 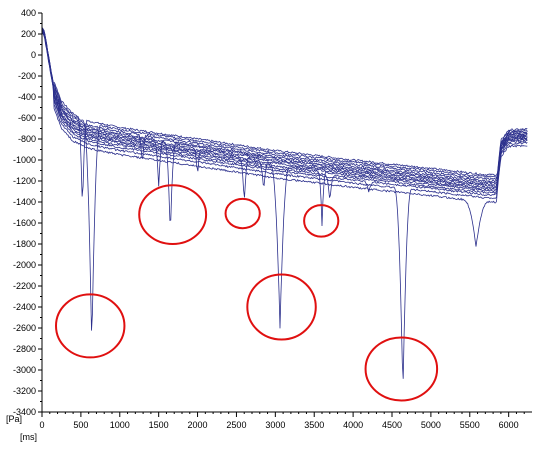 What do you see at coordinates (24, 181) in the screenshot?
I see `y-tick-label: -1200` at bounding box center [24, 181].